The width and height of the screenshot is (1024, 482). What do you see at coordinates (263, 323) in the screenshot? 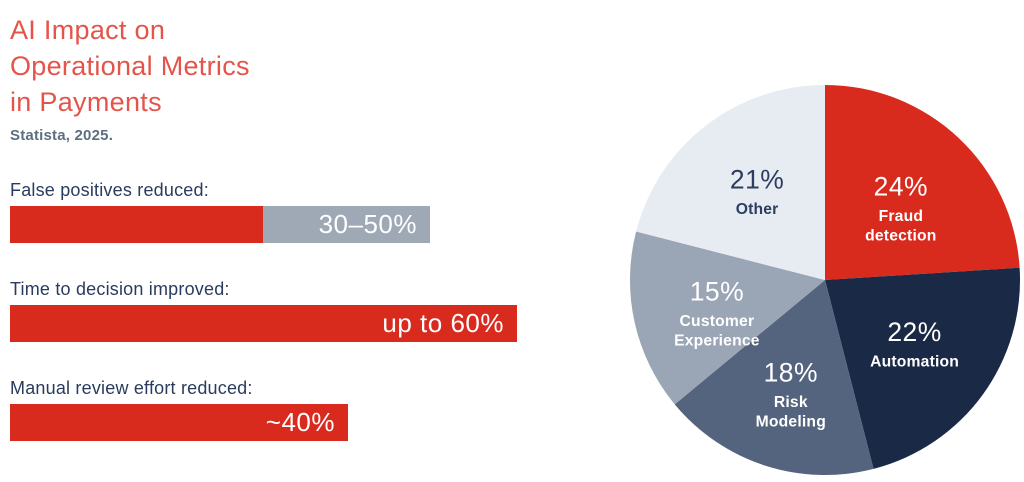
I see `bar-segment: up to 60%` at bounding box center [263, 323].